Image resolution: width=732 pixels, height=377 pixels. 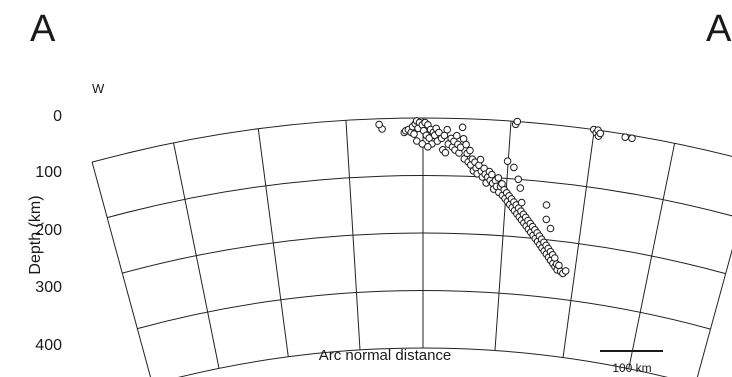 I want to click on y-tick-label-400: 400, so click(x=48, y=345).